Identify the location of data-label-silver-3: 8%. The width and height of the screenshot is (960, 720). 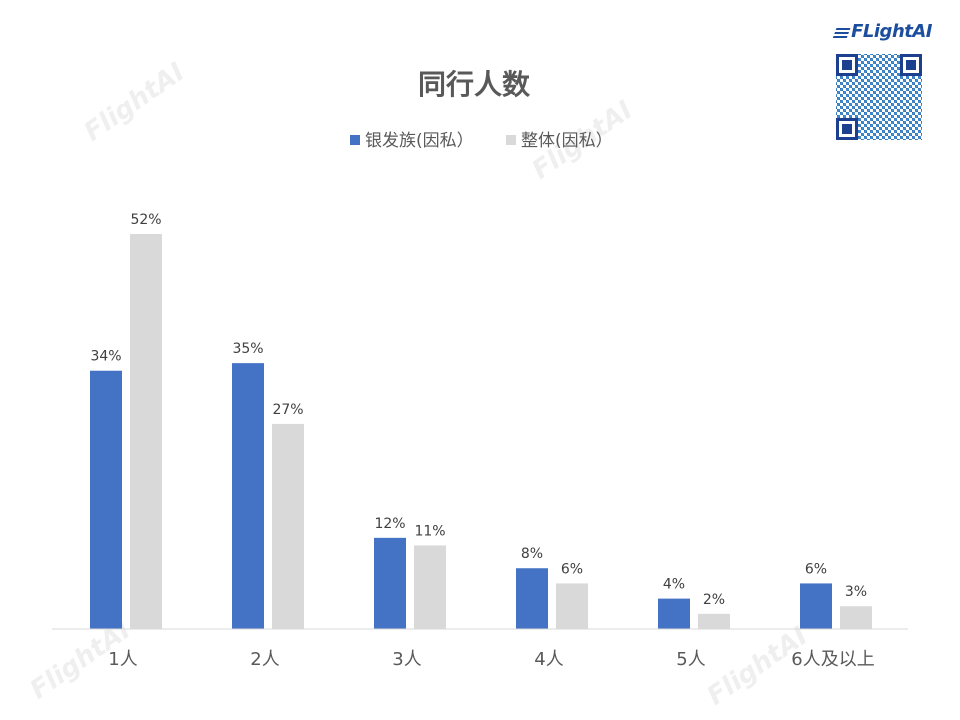
(532, 554).